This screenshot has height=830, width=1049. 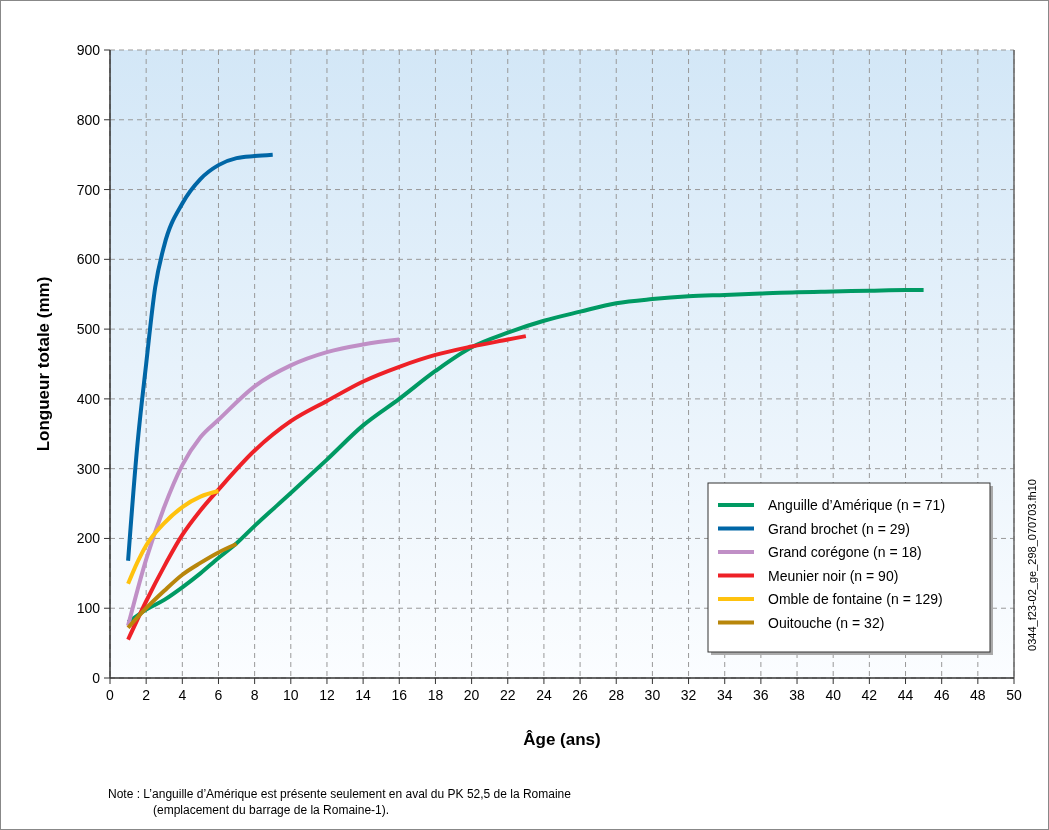 I want to click on x-tick-label: 24, so click(x=544, y=695).